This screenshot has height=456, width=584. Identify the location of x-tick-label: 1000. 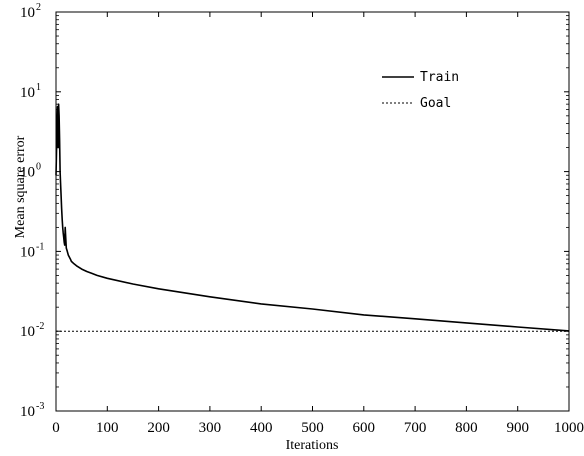
(569, 428).